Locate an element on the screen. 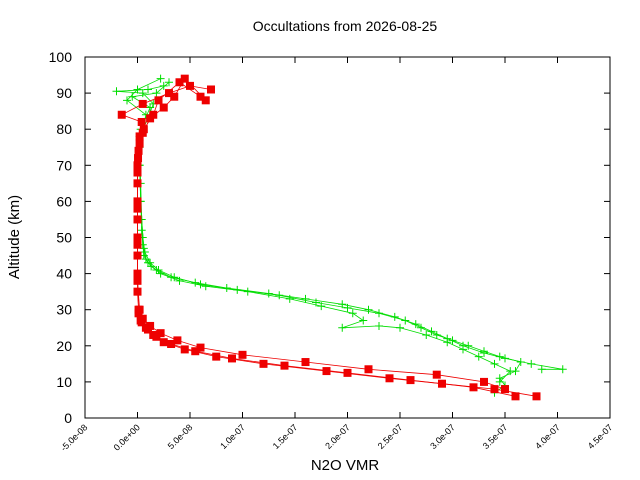 This screenshot has width=640, height=480. x-axis-label: N2O VMR is located at coordinates (345, 465).